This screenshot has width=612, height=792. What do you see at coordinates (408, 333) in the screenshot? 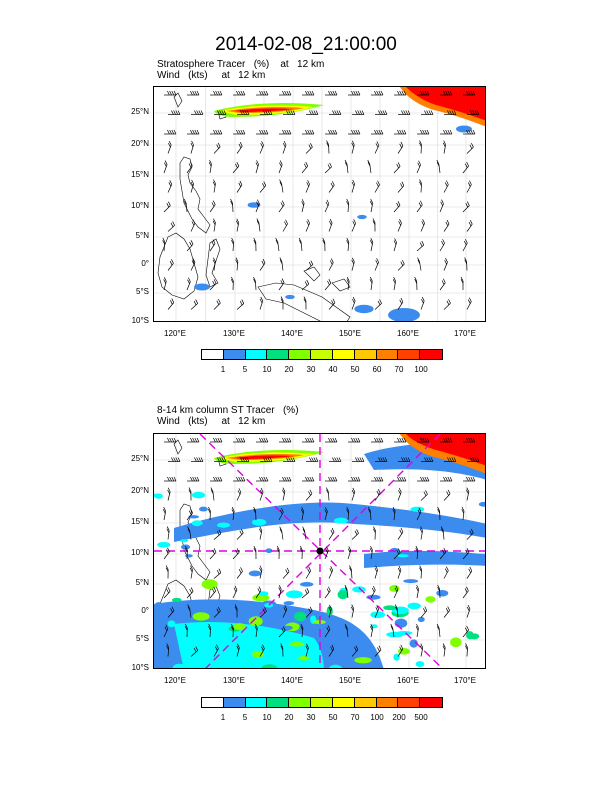
I see `panel1-lon-label: 160°E` at bounding box center [408, 333].